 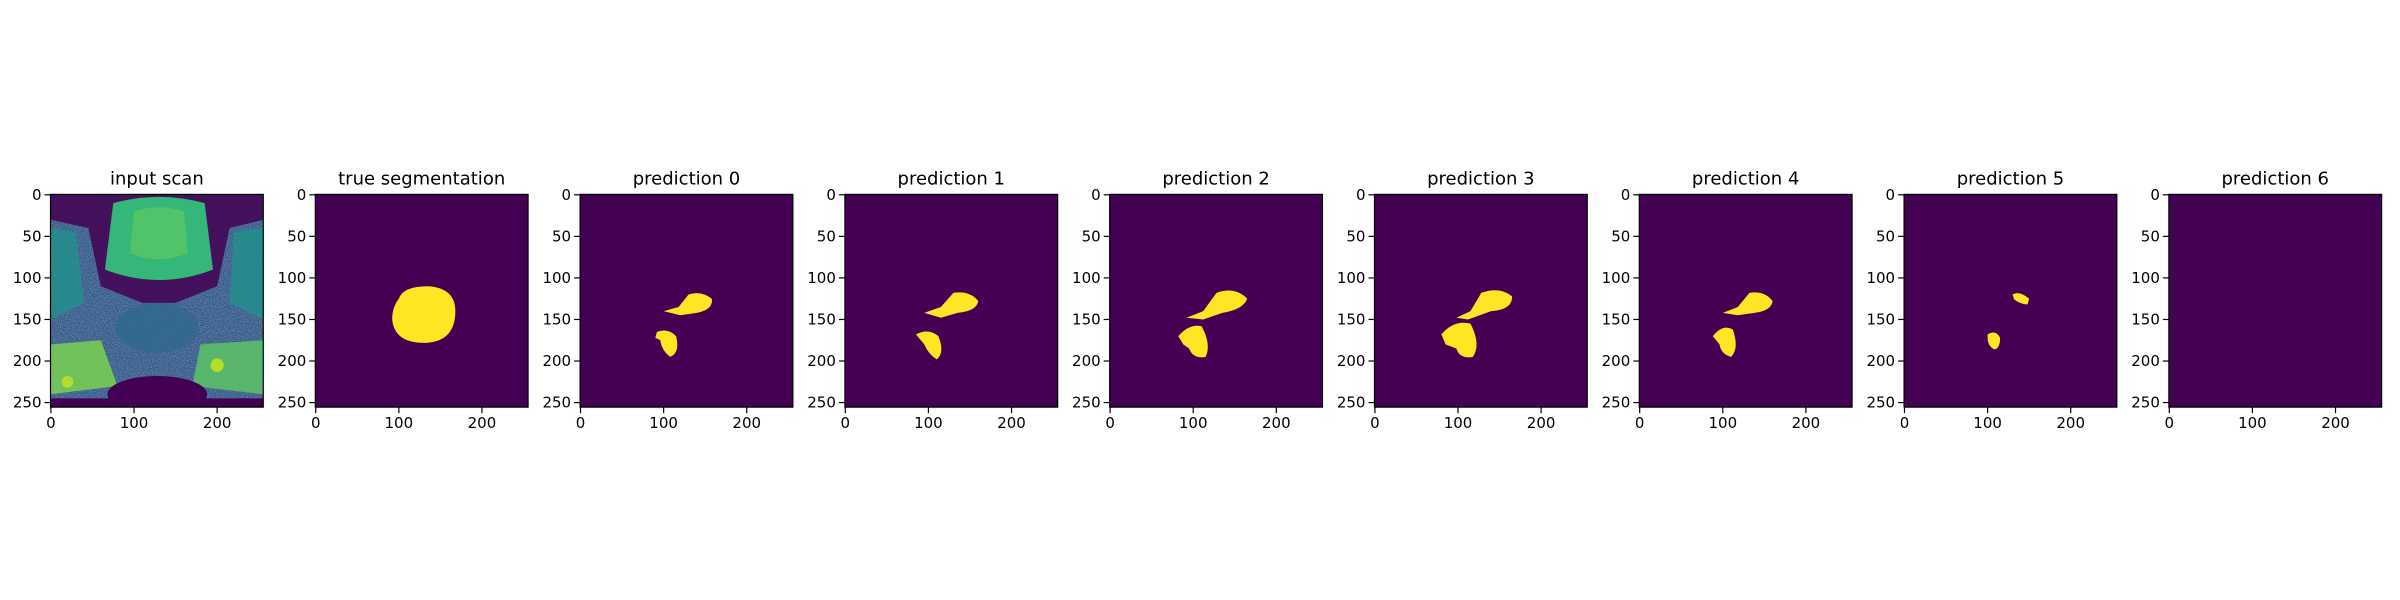 What do you see at coordinates (1745, 178) in the screenshot?
I see `panel-title: prediction 4` at bounding box center [1745, 178].